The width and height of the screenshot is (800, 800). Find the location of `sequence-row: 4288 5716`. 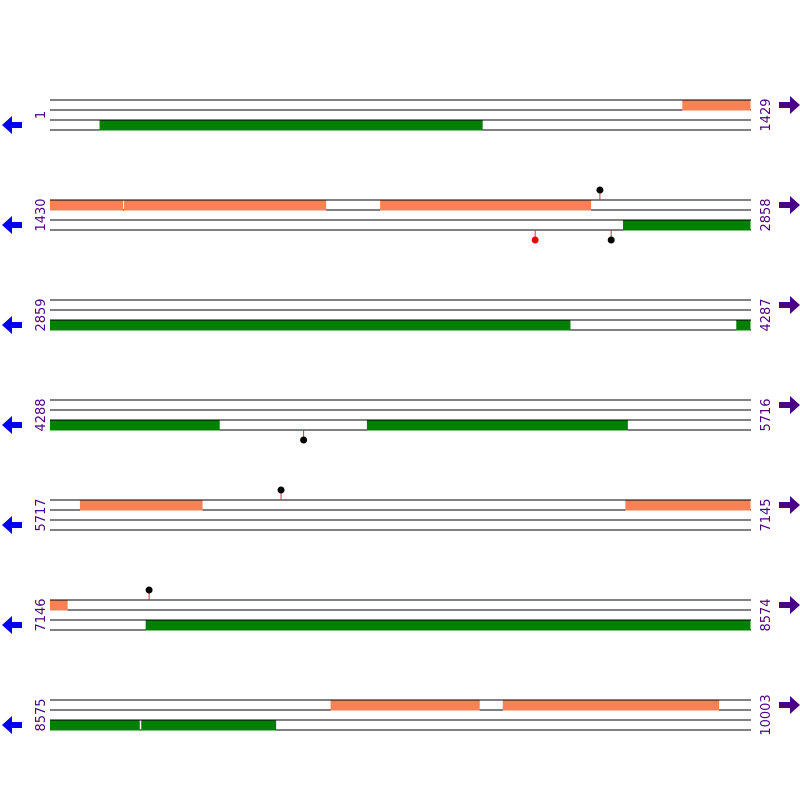

sequence-row: 4288 5716 is located at coordinates (401, 420).